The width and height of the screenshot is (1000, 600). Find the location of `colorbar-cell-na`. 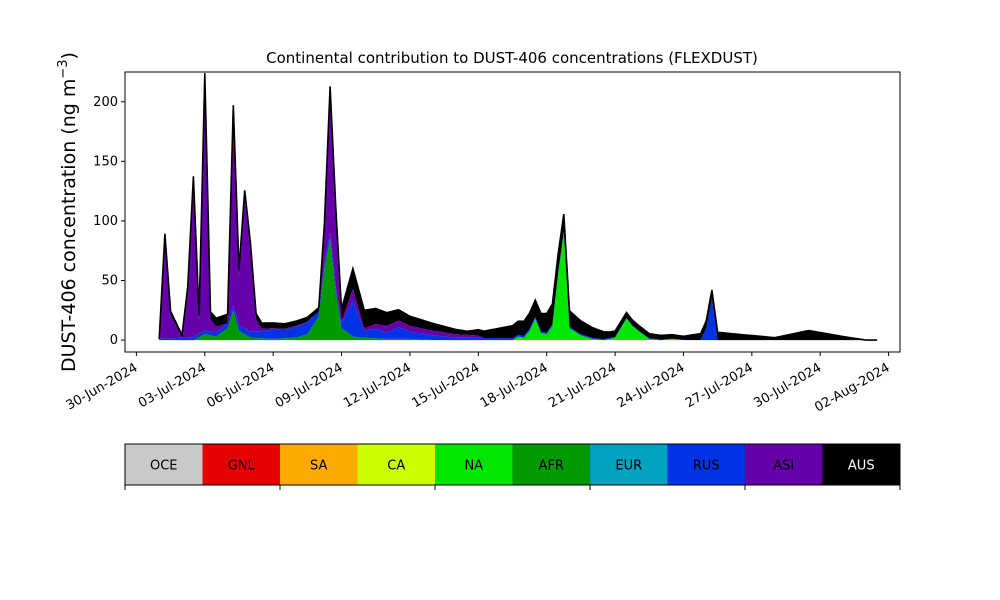

colorbar-cell-na is located at coordinates (474, 464).